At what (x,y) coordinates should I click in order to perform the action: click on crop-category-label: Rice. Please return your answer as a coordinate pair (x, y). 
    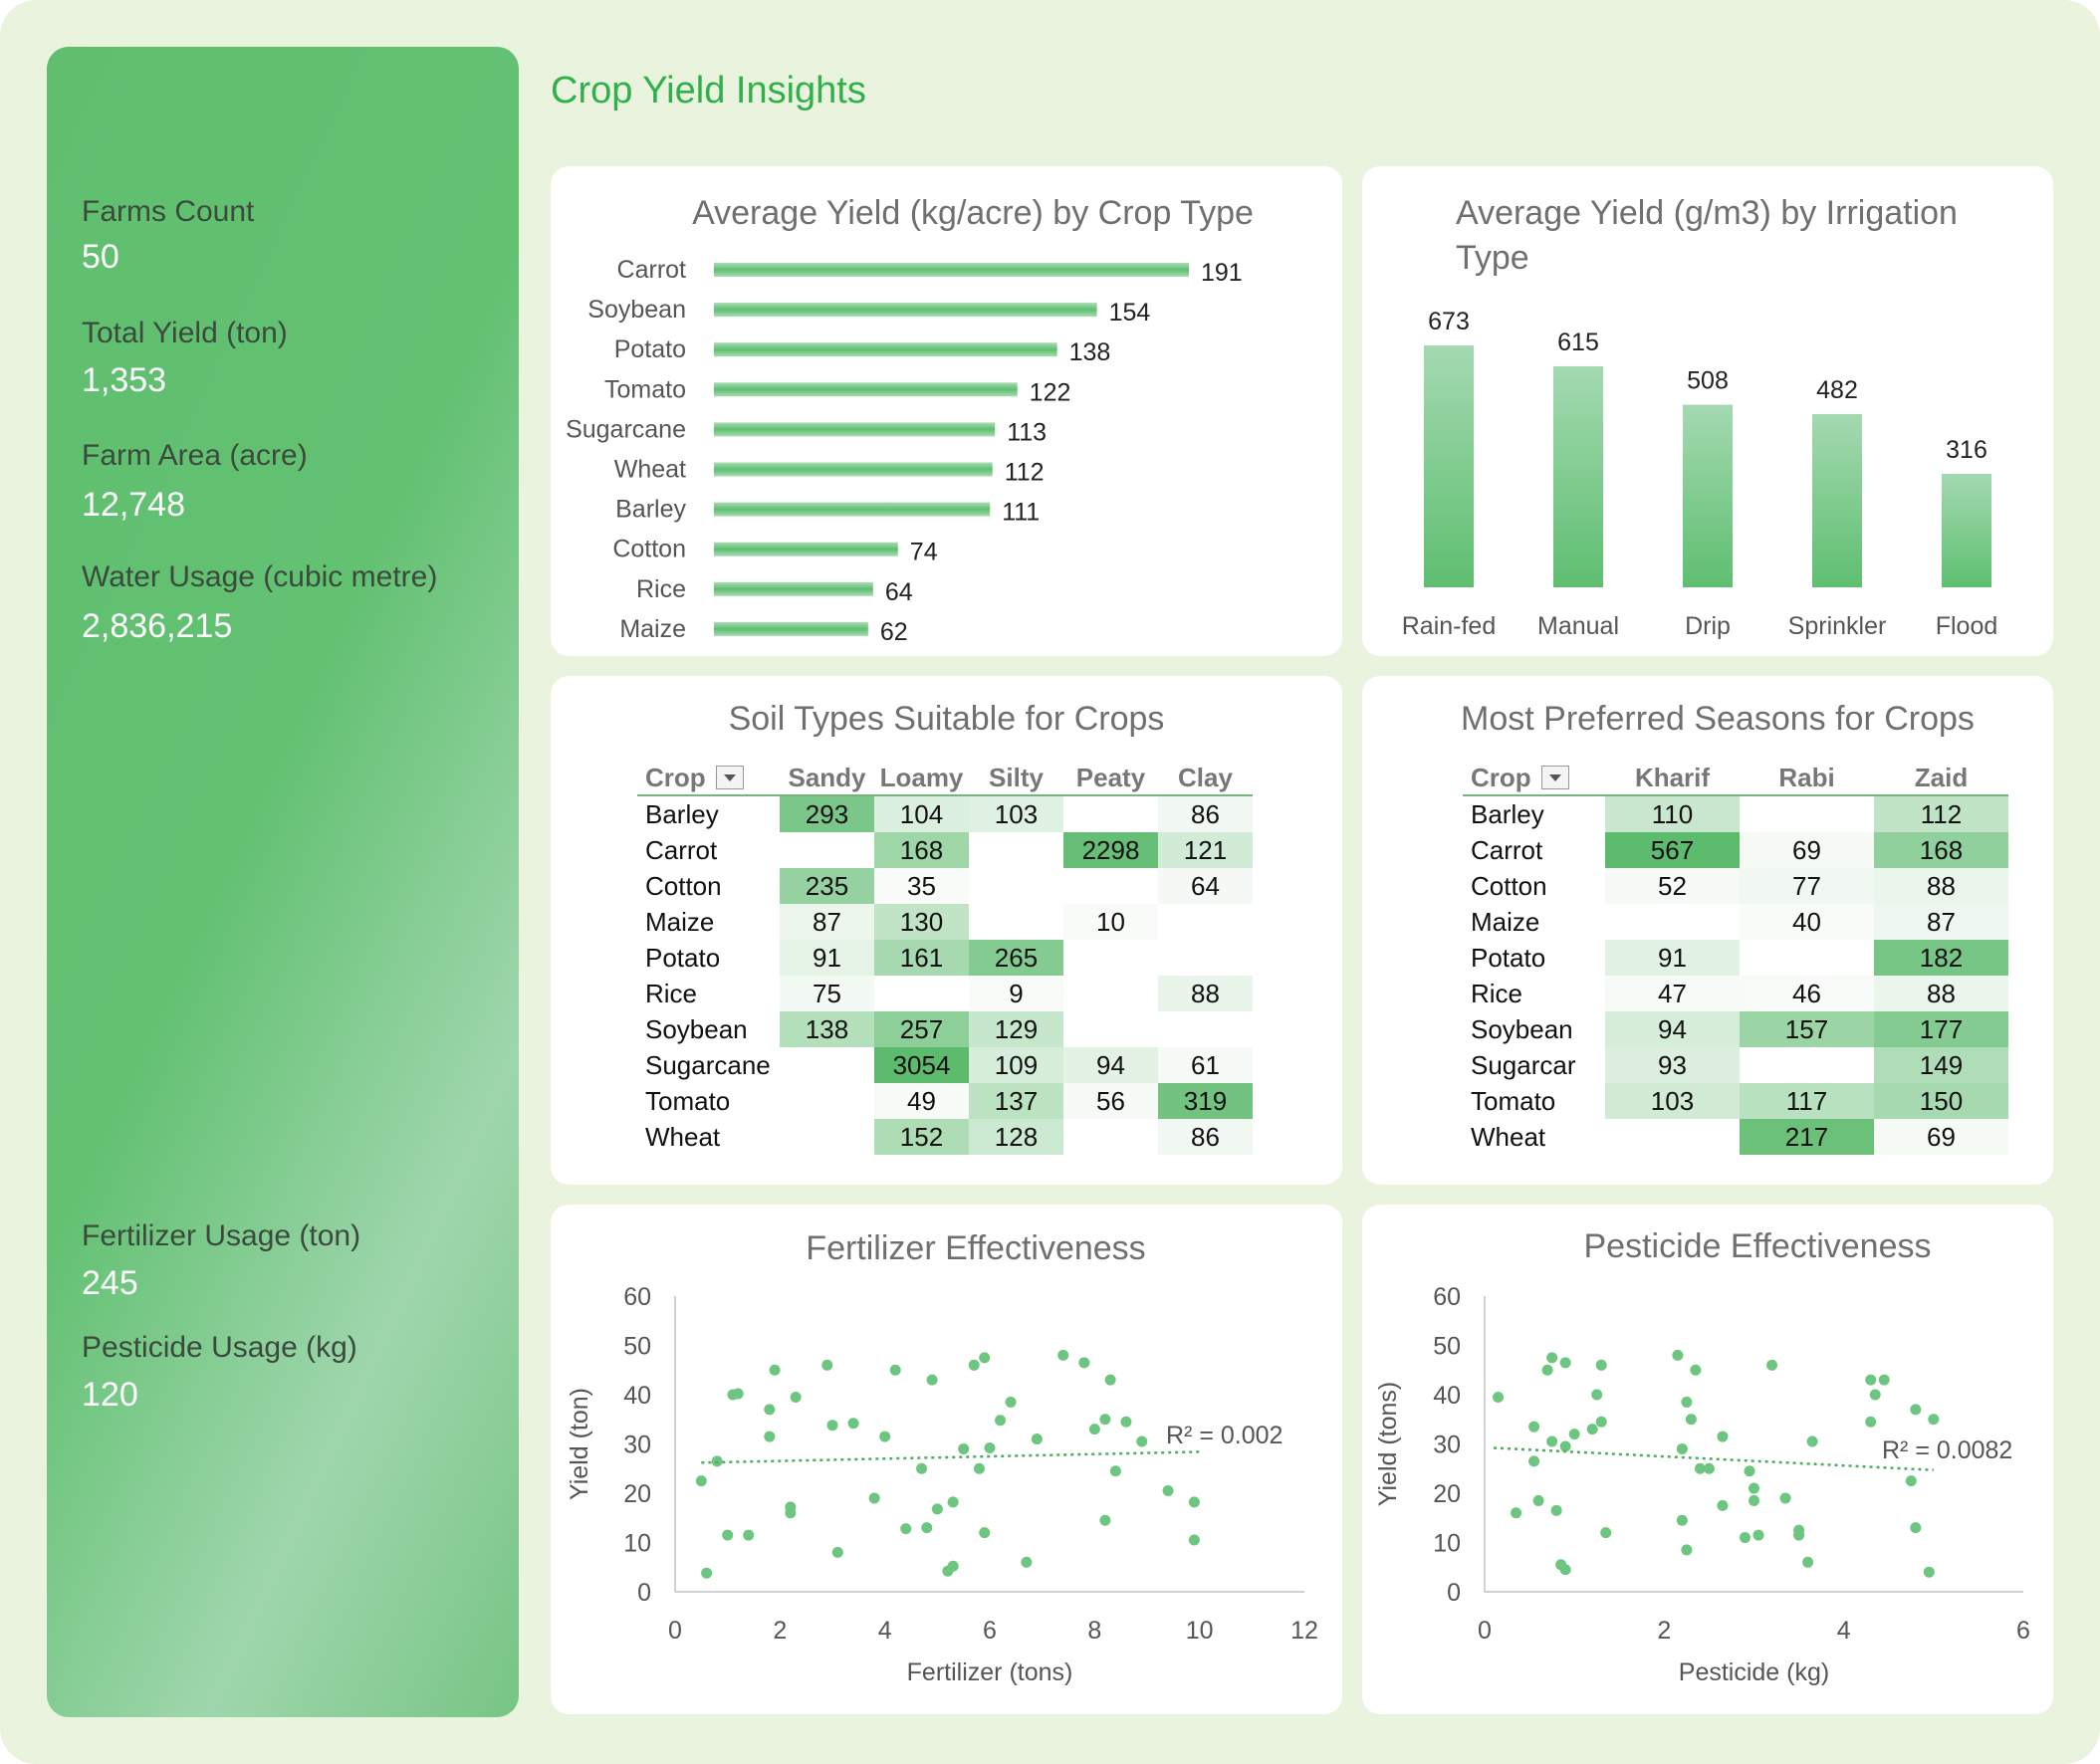
    Looking at the image, I should click on (661, 589).